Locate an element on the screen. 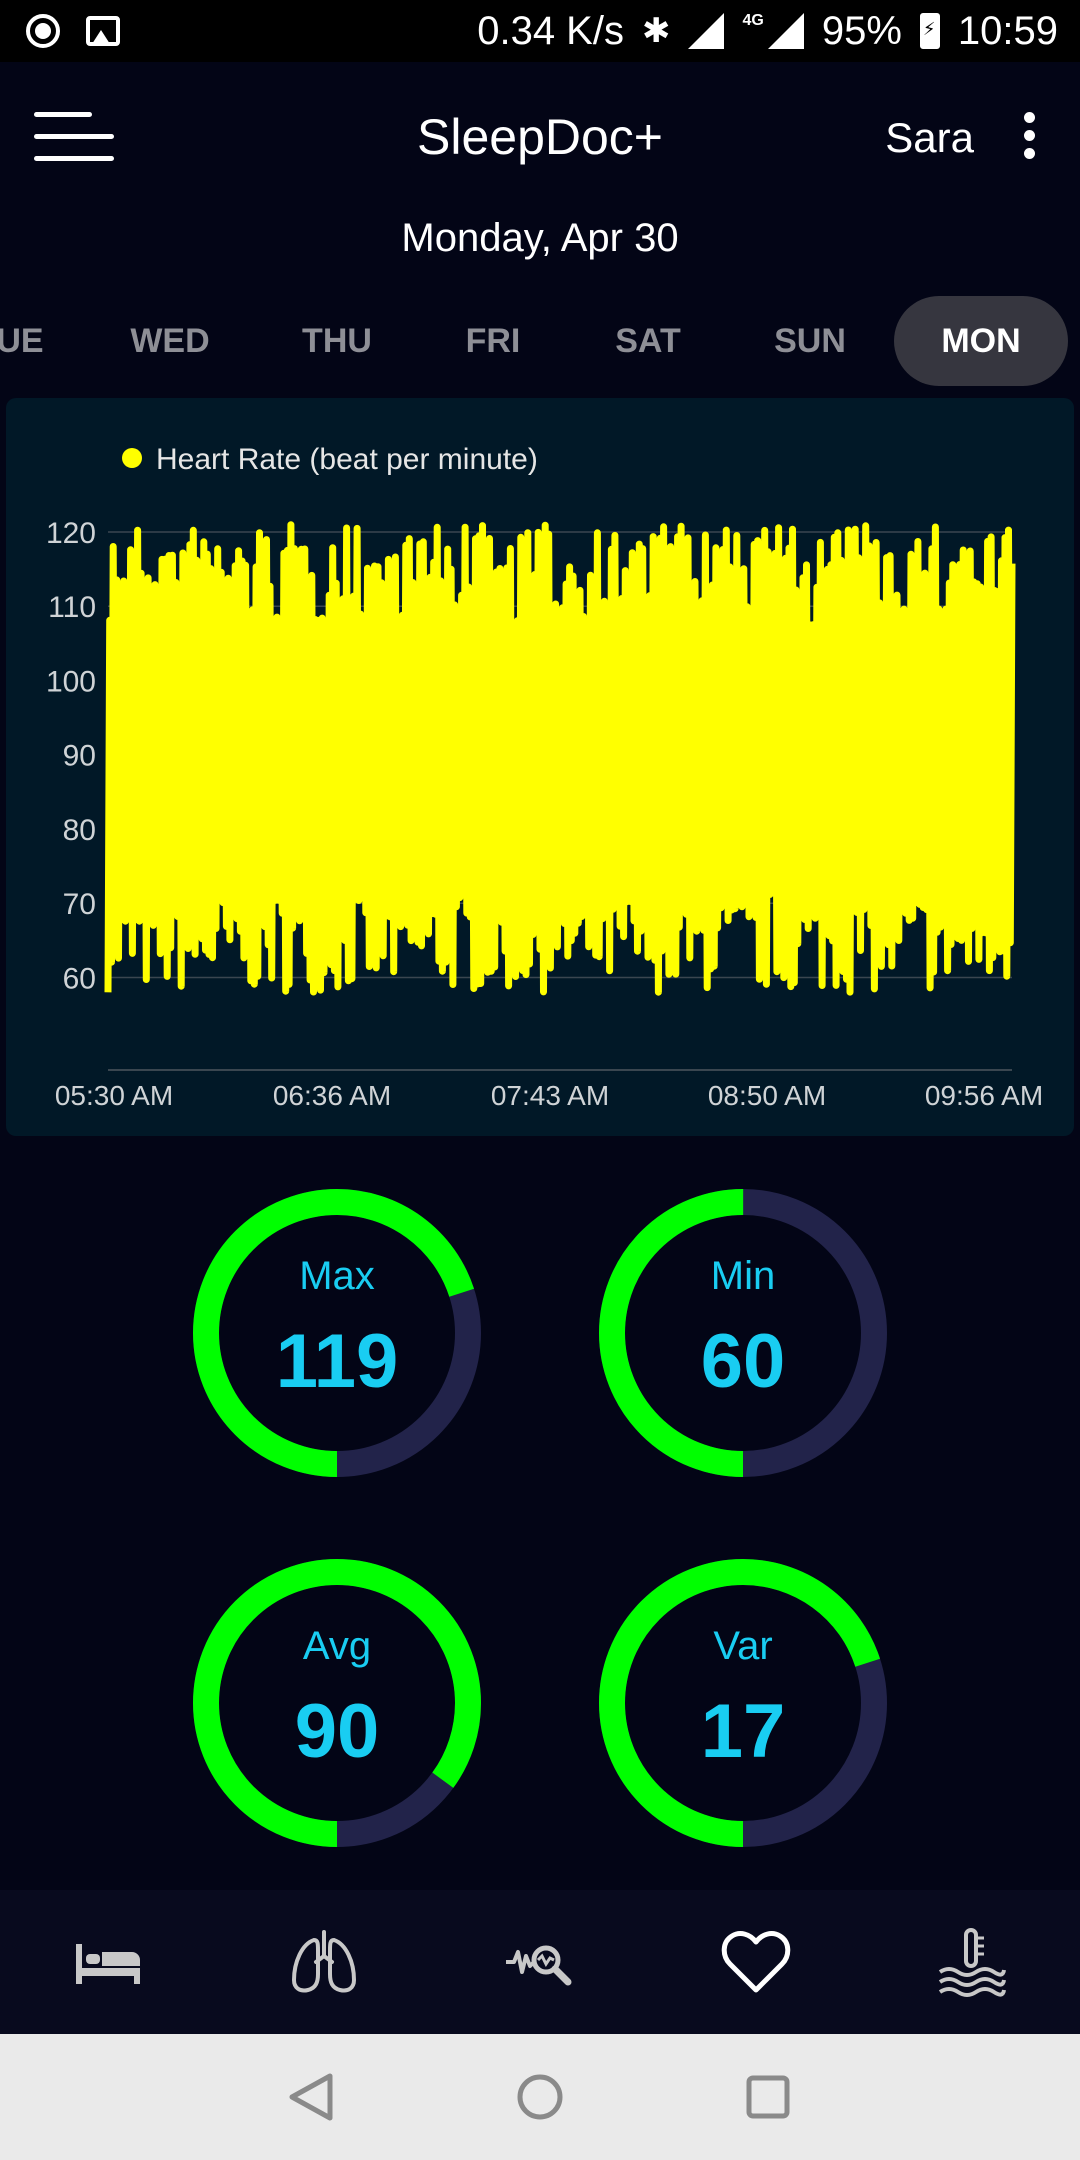  bottom-nav is located at coordinates (540, 1962).